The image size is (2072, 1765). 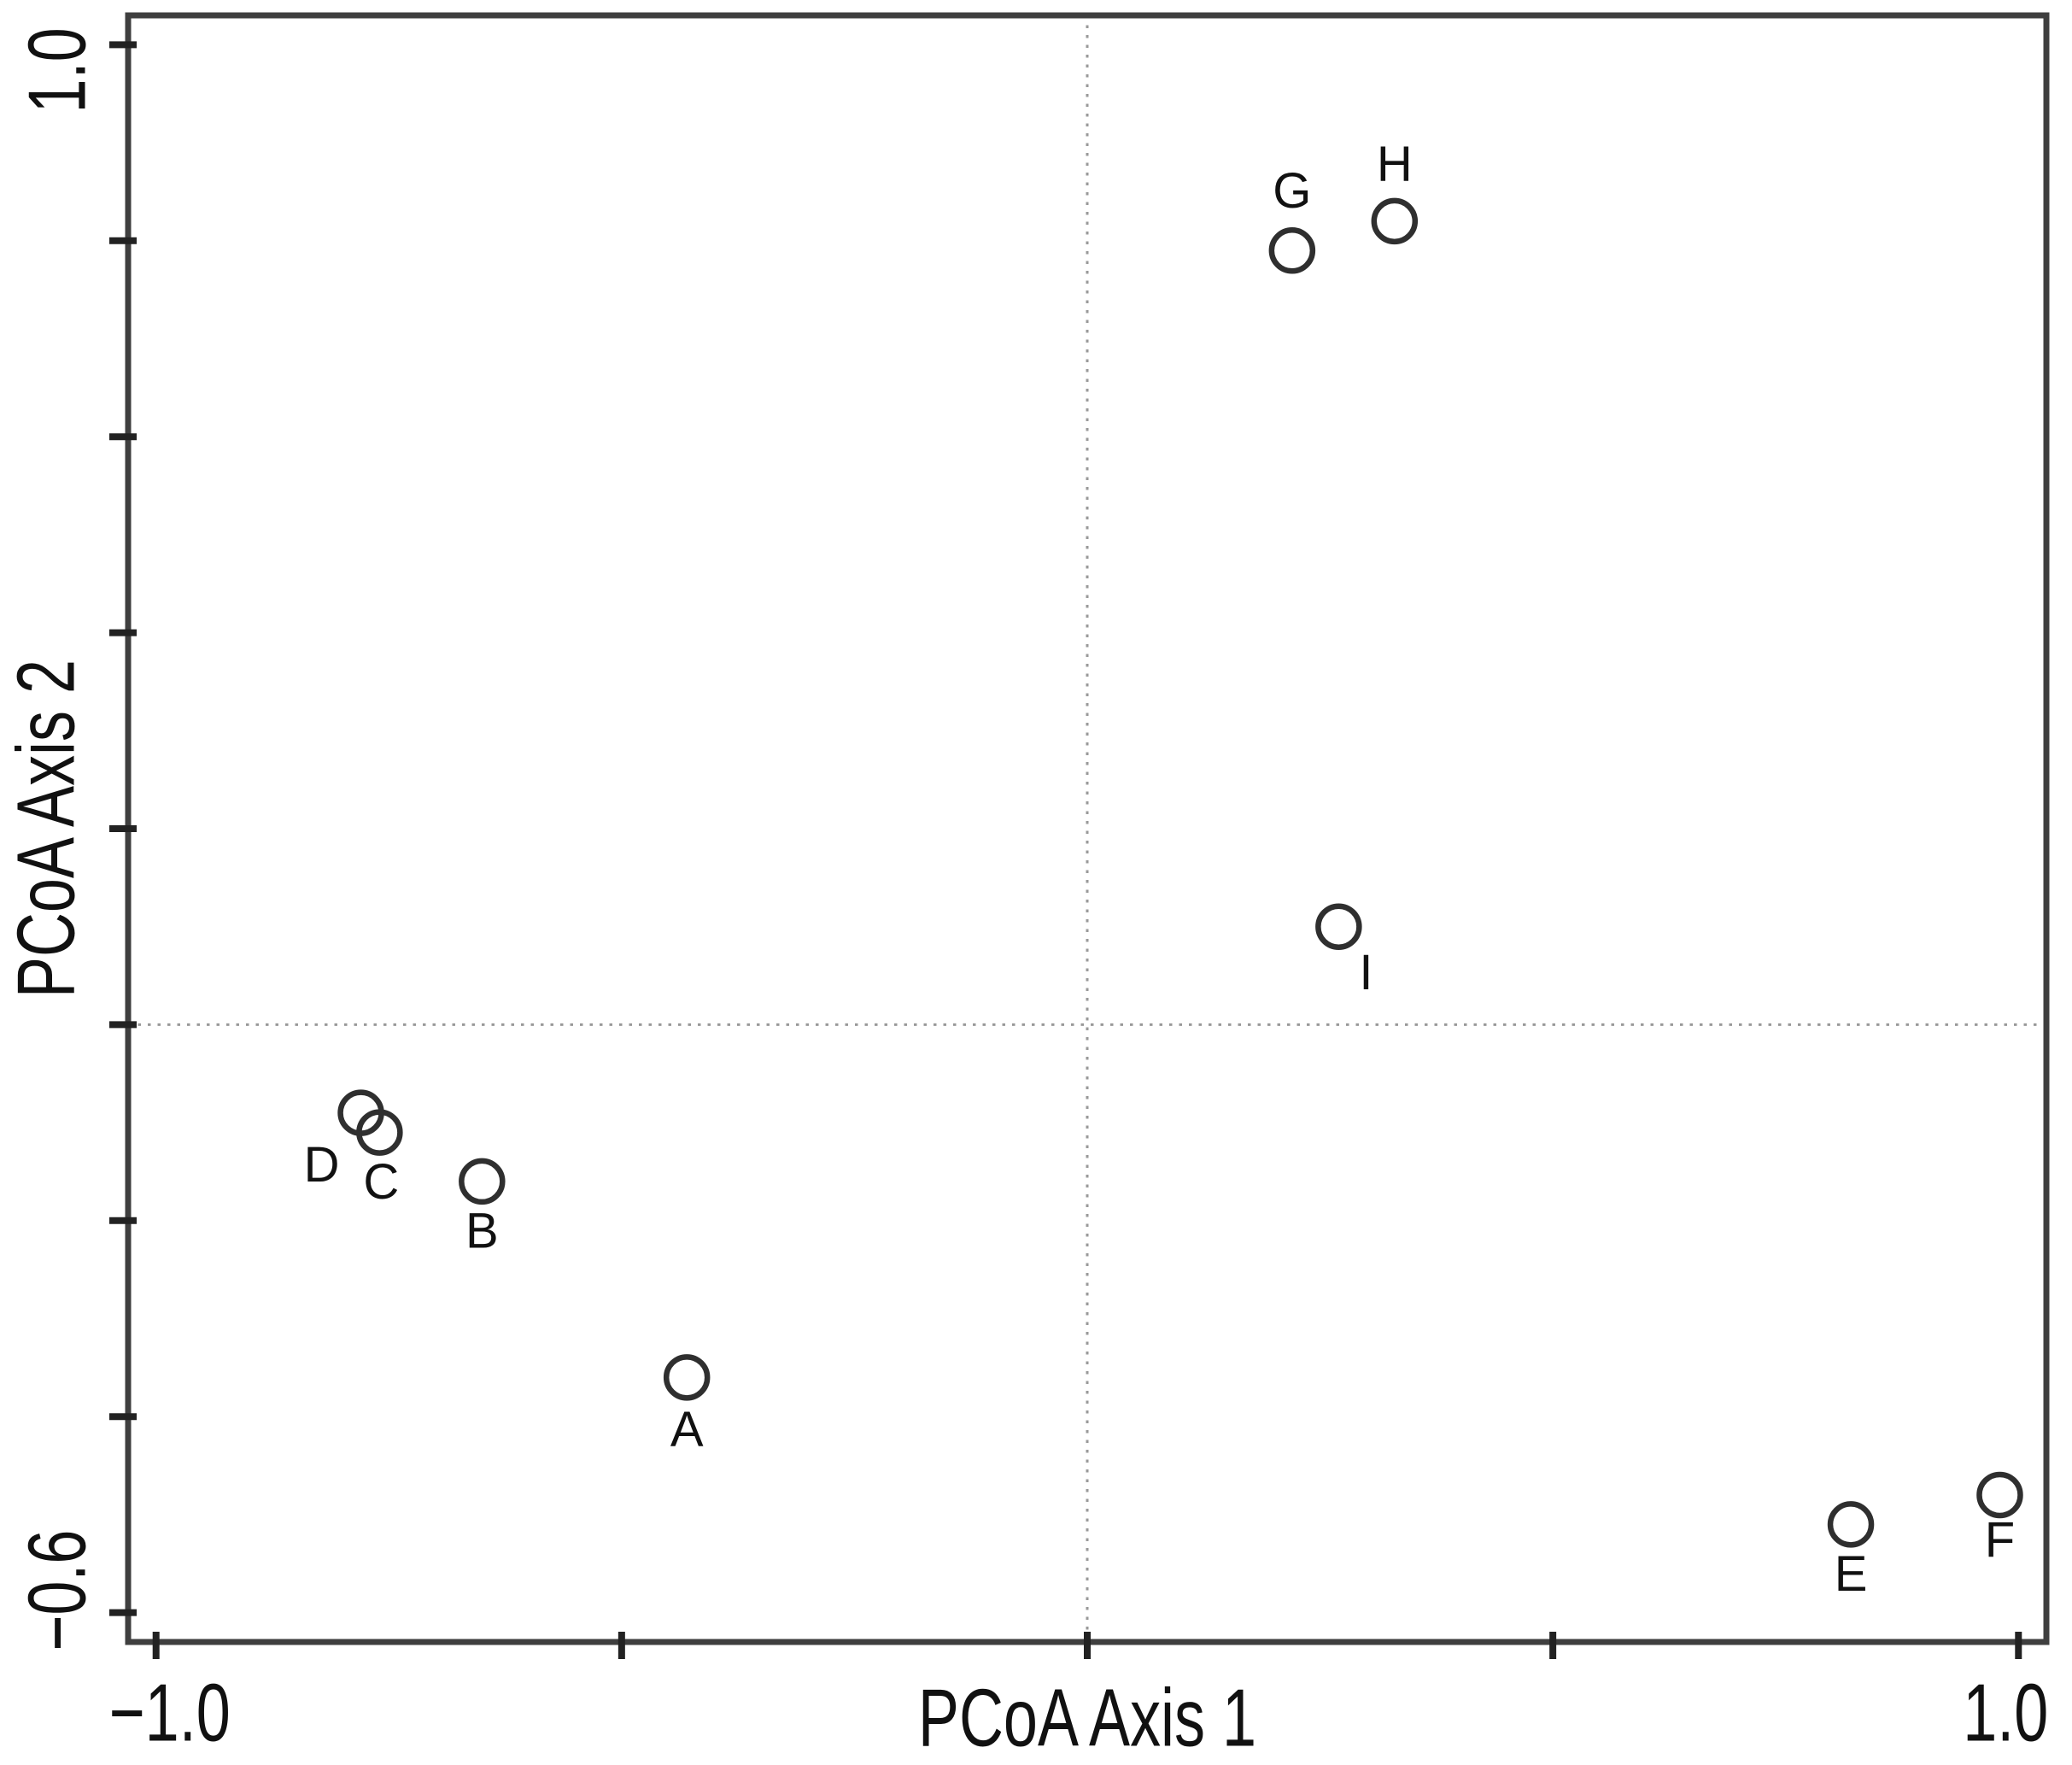 I want to click on data-point-marker-I, so click(x=1338, y=926).